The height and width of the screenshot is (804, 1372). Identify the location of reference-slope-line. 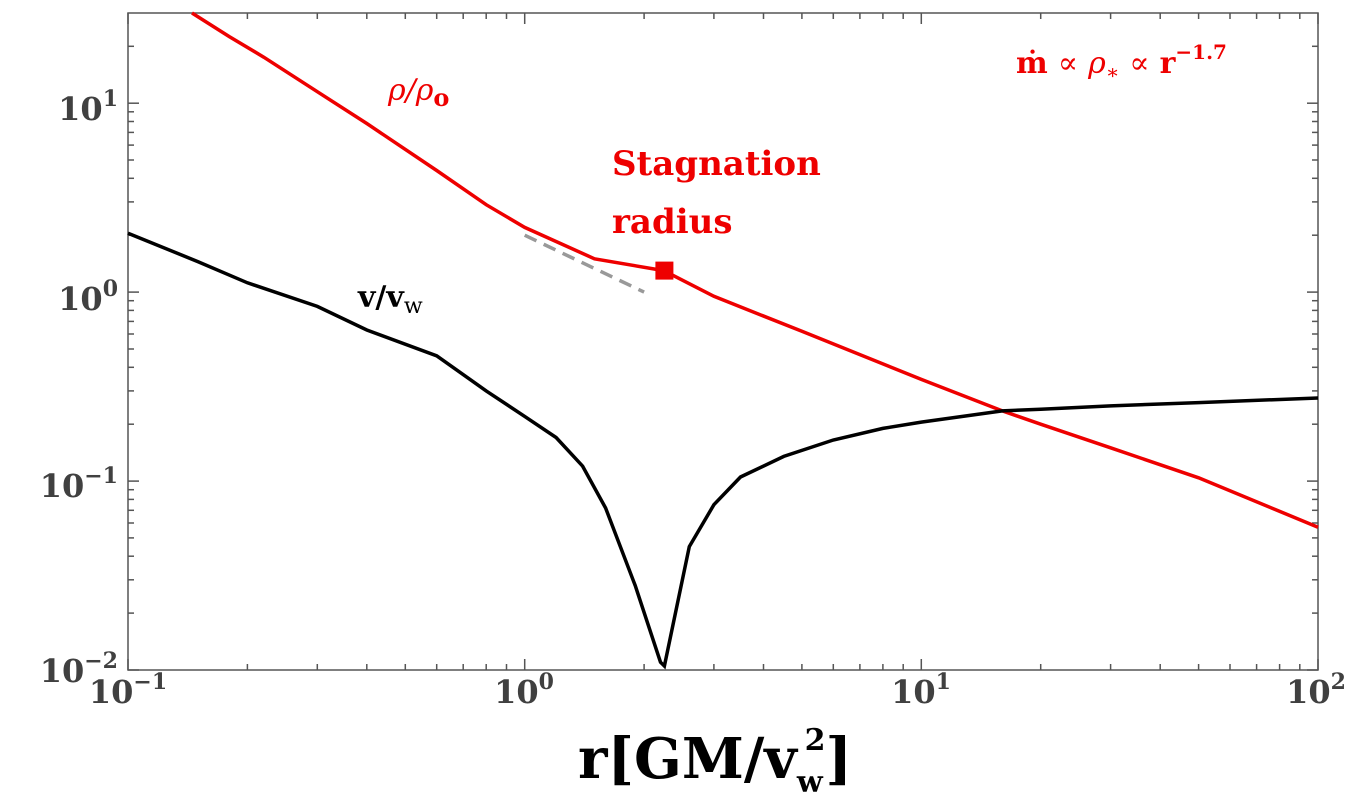
(584, 263).